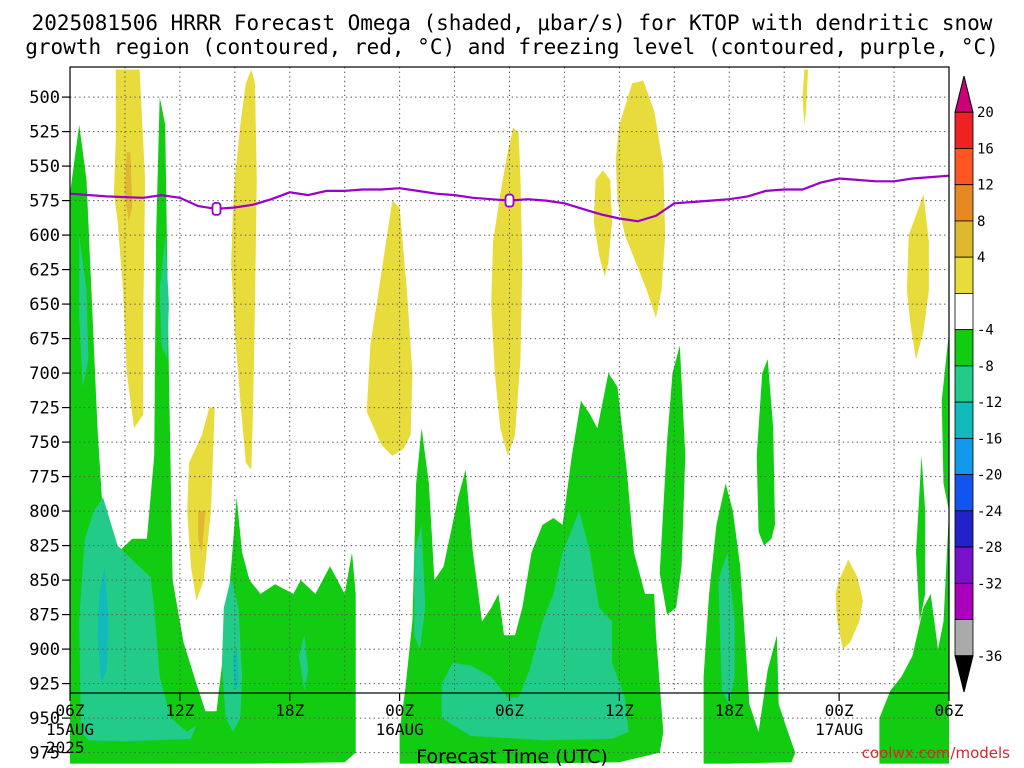 This screenshot has width=1024, height=768. I want to click on y-tick-label: 575, so click(44, 202).